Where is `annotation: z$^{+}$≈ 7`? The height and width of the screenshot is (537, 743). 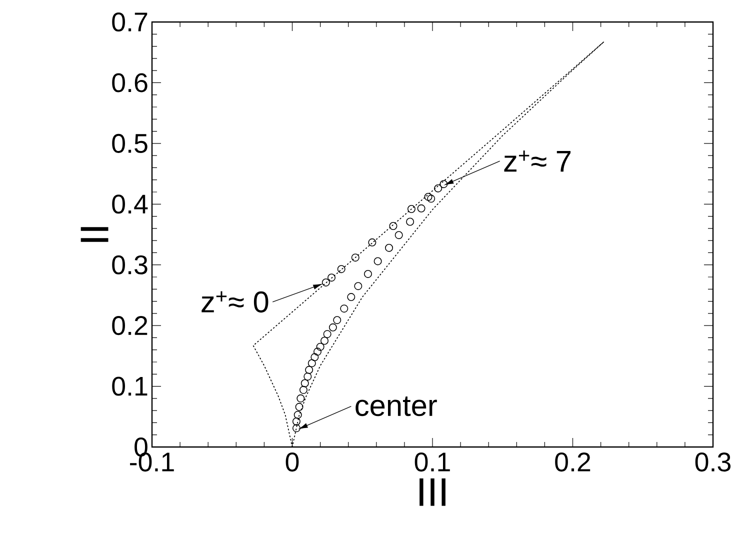 annotation: z$^{+}$≈ 7 is located at coordinates (537, 161).